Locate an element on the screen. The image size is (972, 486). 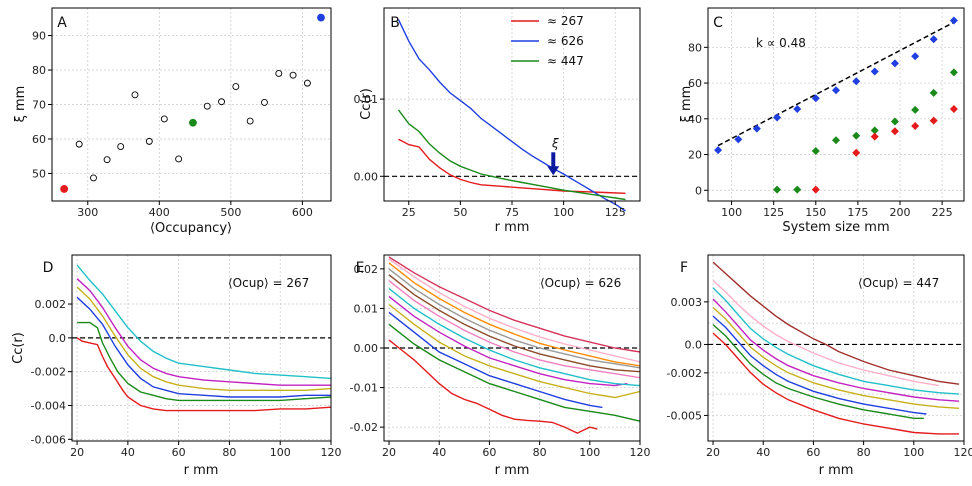
y-tick-label: -0.01 is located at coordinates (364, 388).